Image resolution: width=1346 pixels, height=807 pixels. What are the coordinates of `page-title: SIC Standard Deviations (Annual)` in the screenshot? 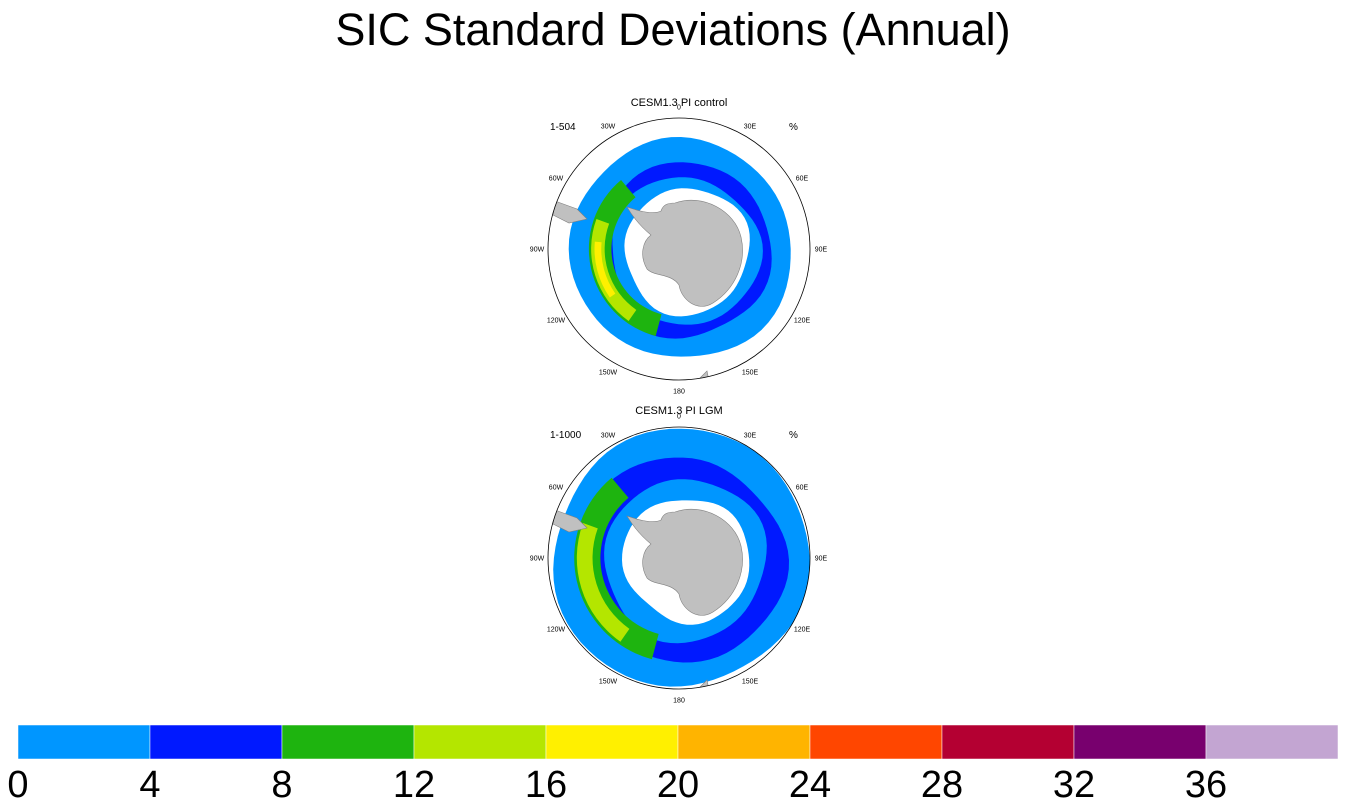 It's located at (673, 29).